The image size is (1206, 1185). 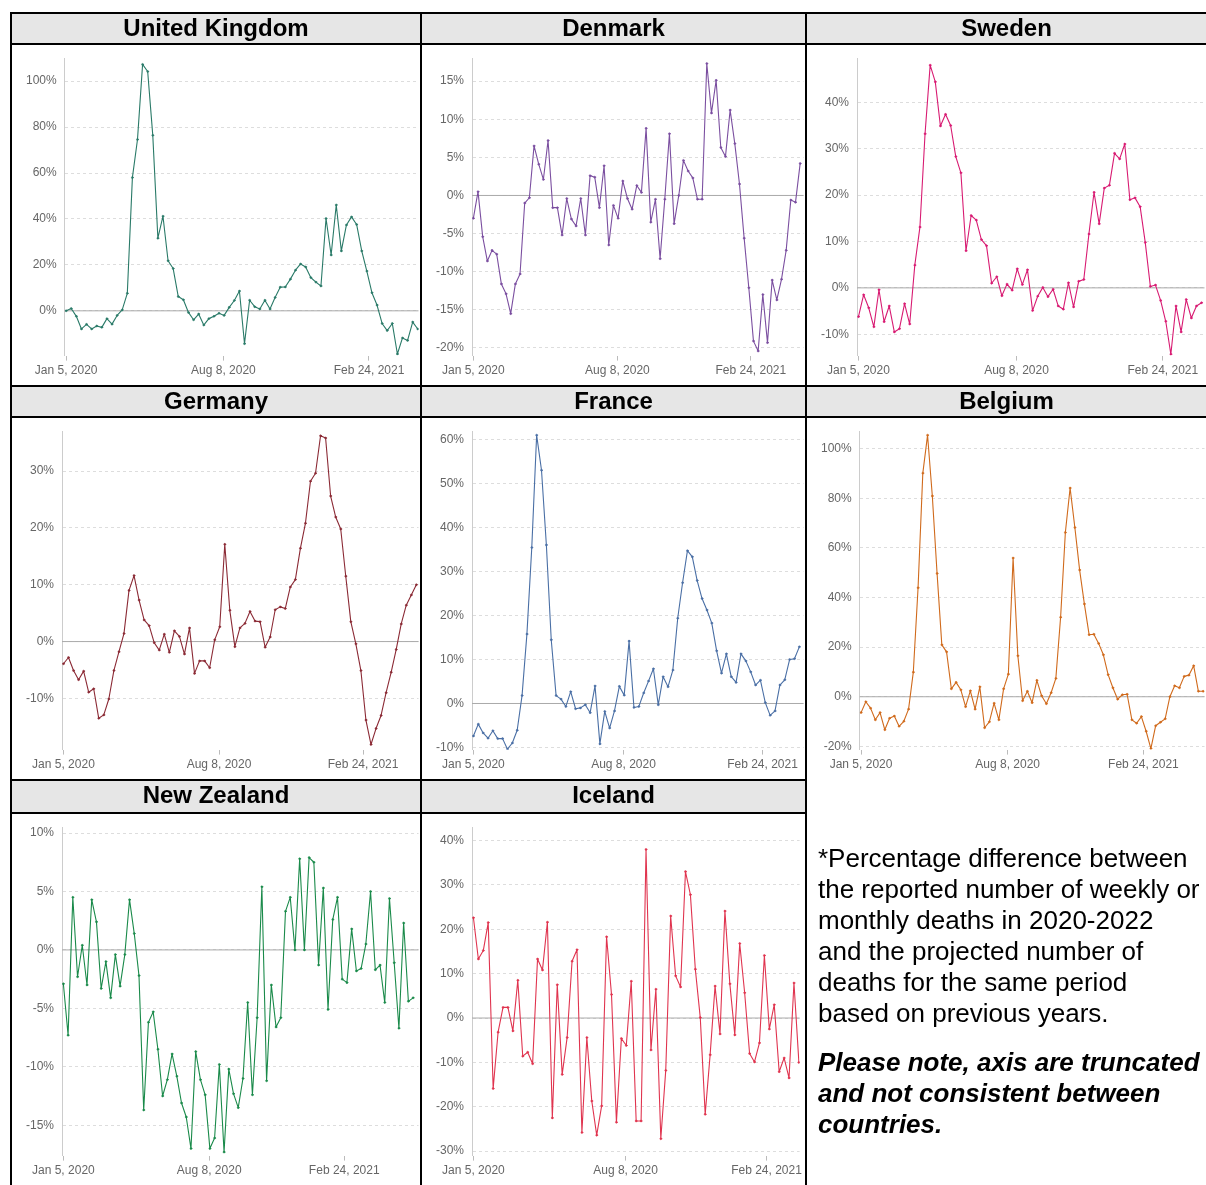 I want to click on chart-title: Iceland, so click(x=613, y=796).